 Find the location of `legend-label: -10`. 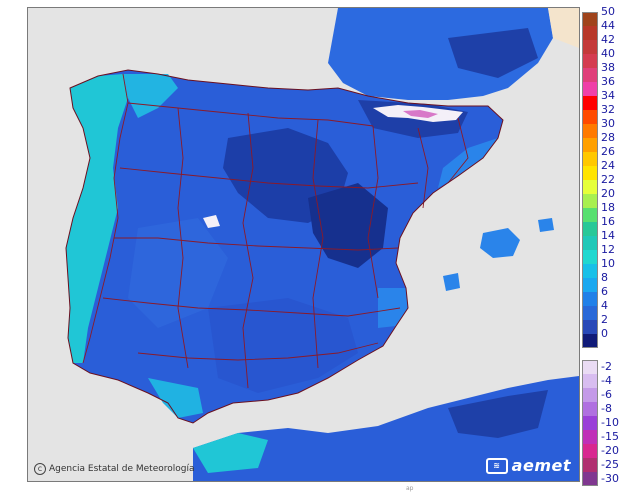

legend-label: -10 is located at coordinates (610, 422).